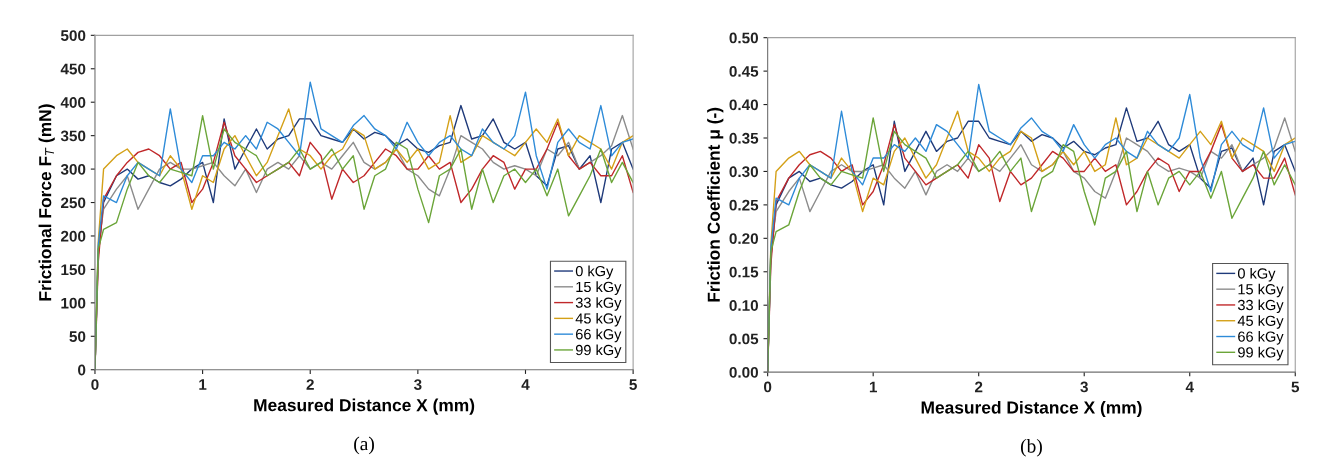 Image resolution: width=1319 pixels, height=471 pixels. What do you see at coordinates (46, 202) in the screenshot?
I see `y-axis-title: Frictional Force F$_{T}$ (mN)` at bounding box center [46, 202].